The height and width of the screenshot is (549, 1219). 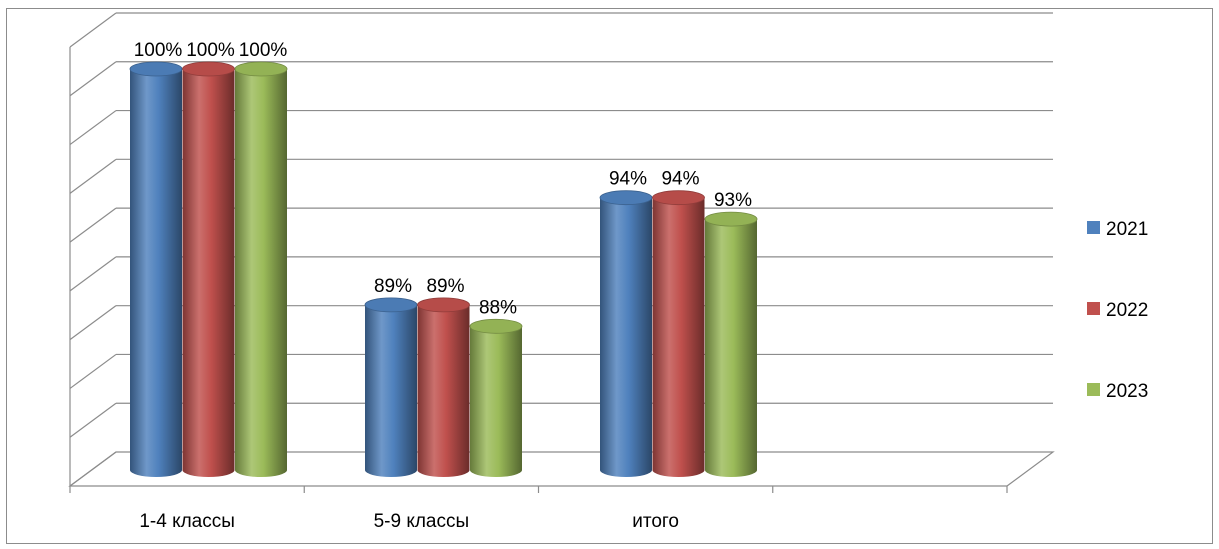 What do you see at coordinates (733, 200) in the screenshot?
I see `data-label: 93%` at bounding box center [733, 200].